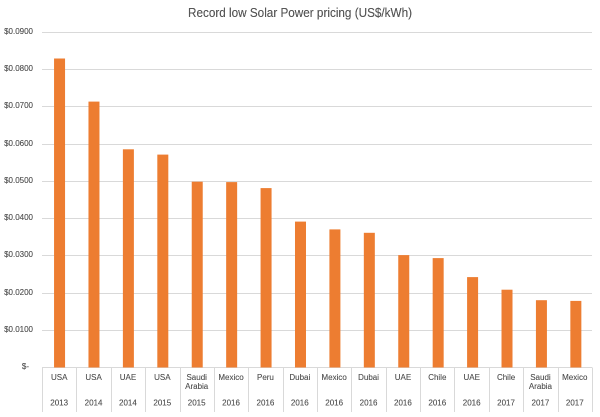 The height and width of the screenshot is (417, 600). Describe the element at coordinates (18, 180) in the screenshot. I see `svg-text: $0.0500` at that location.